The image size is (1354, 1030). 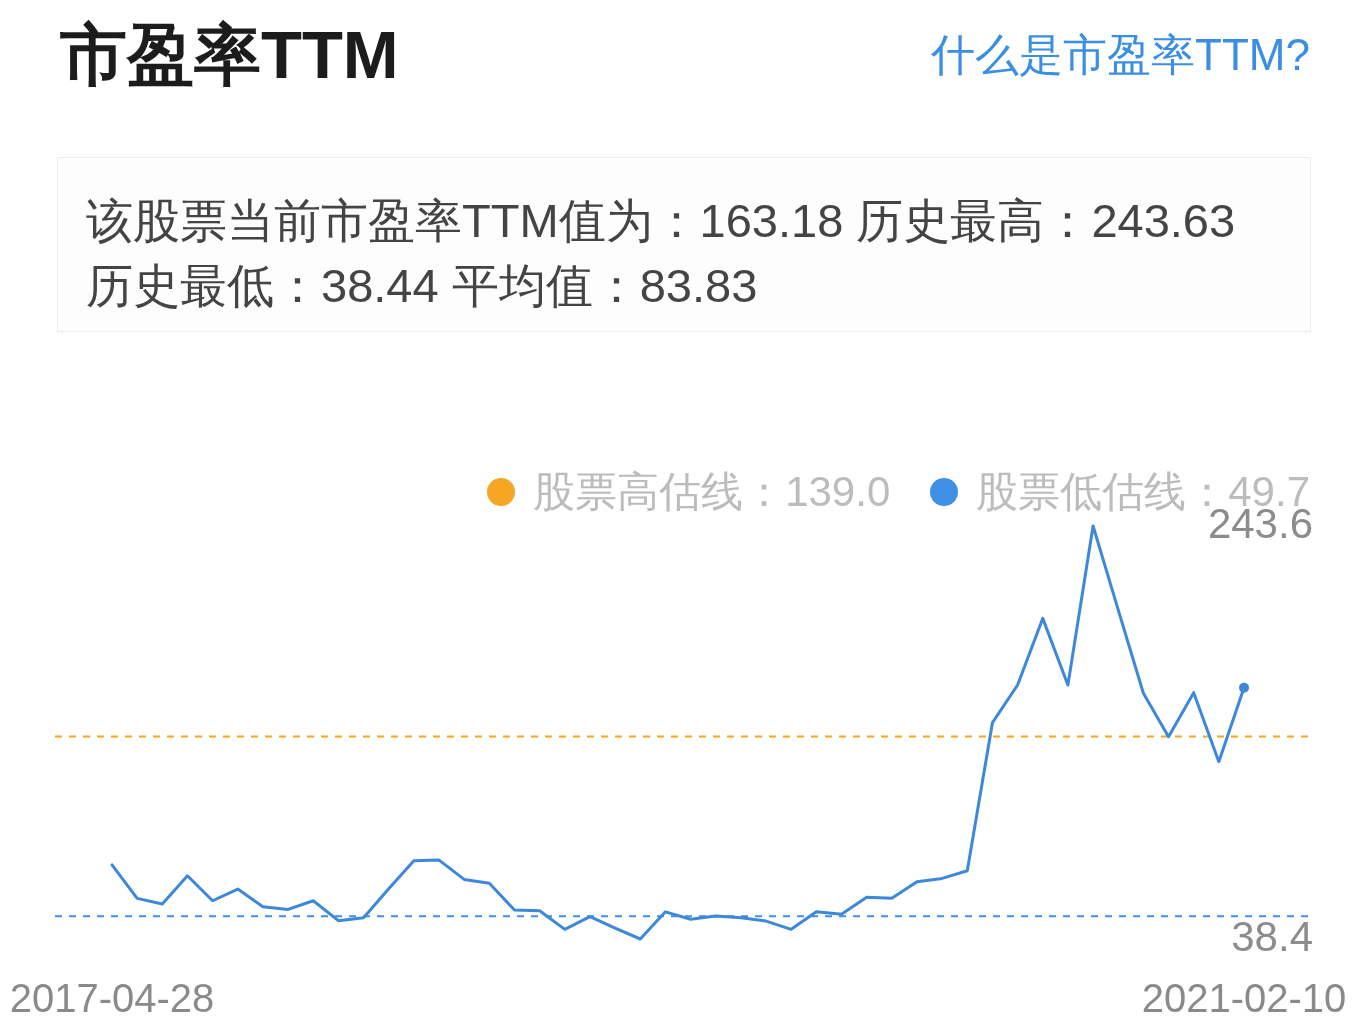 I want to click on x-tick-label: 2017-04-28, so click(x=112, y=998).